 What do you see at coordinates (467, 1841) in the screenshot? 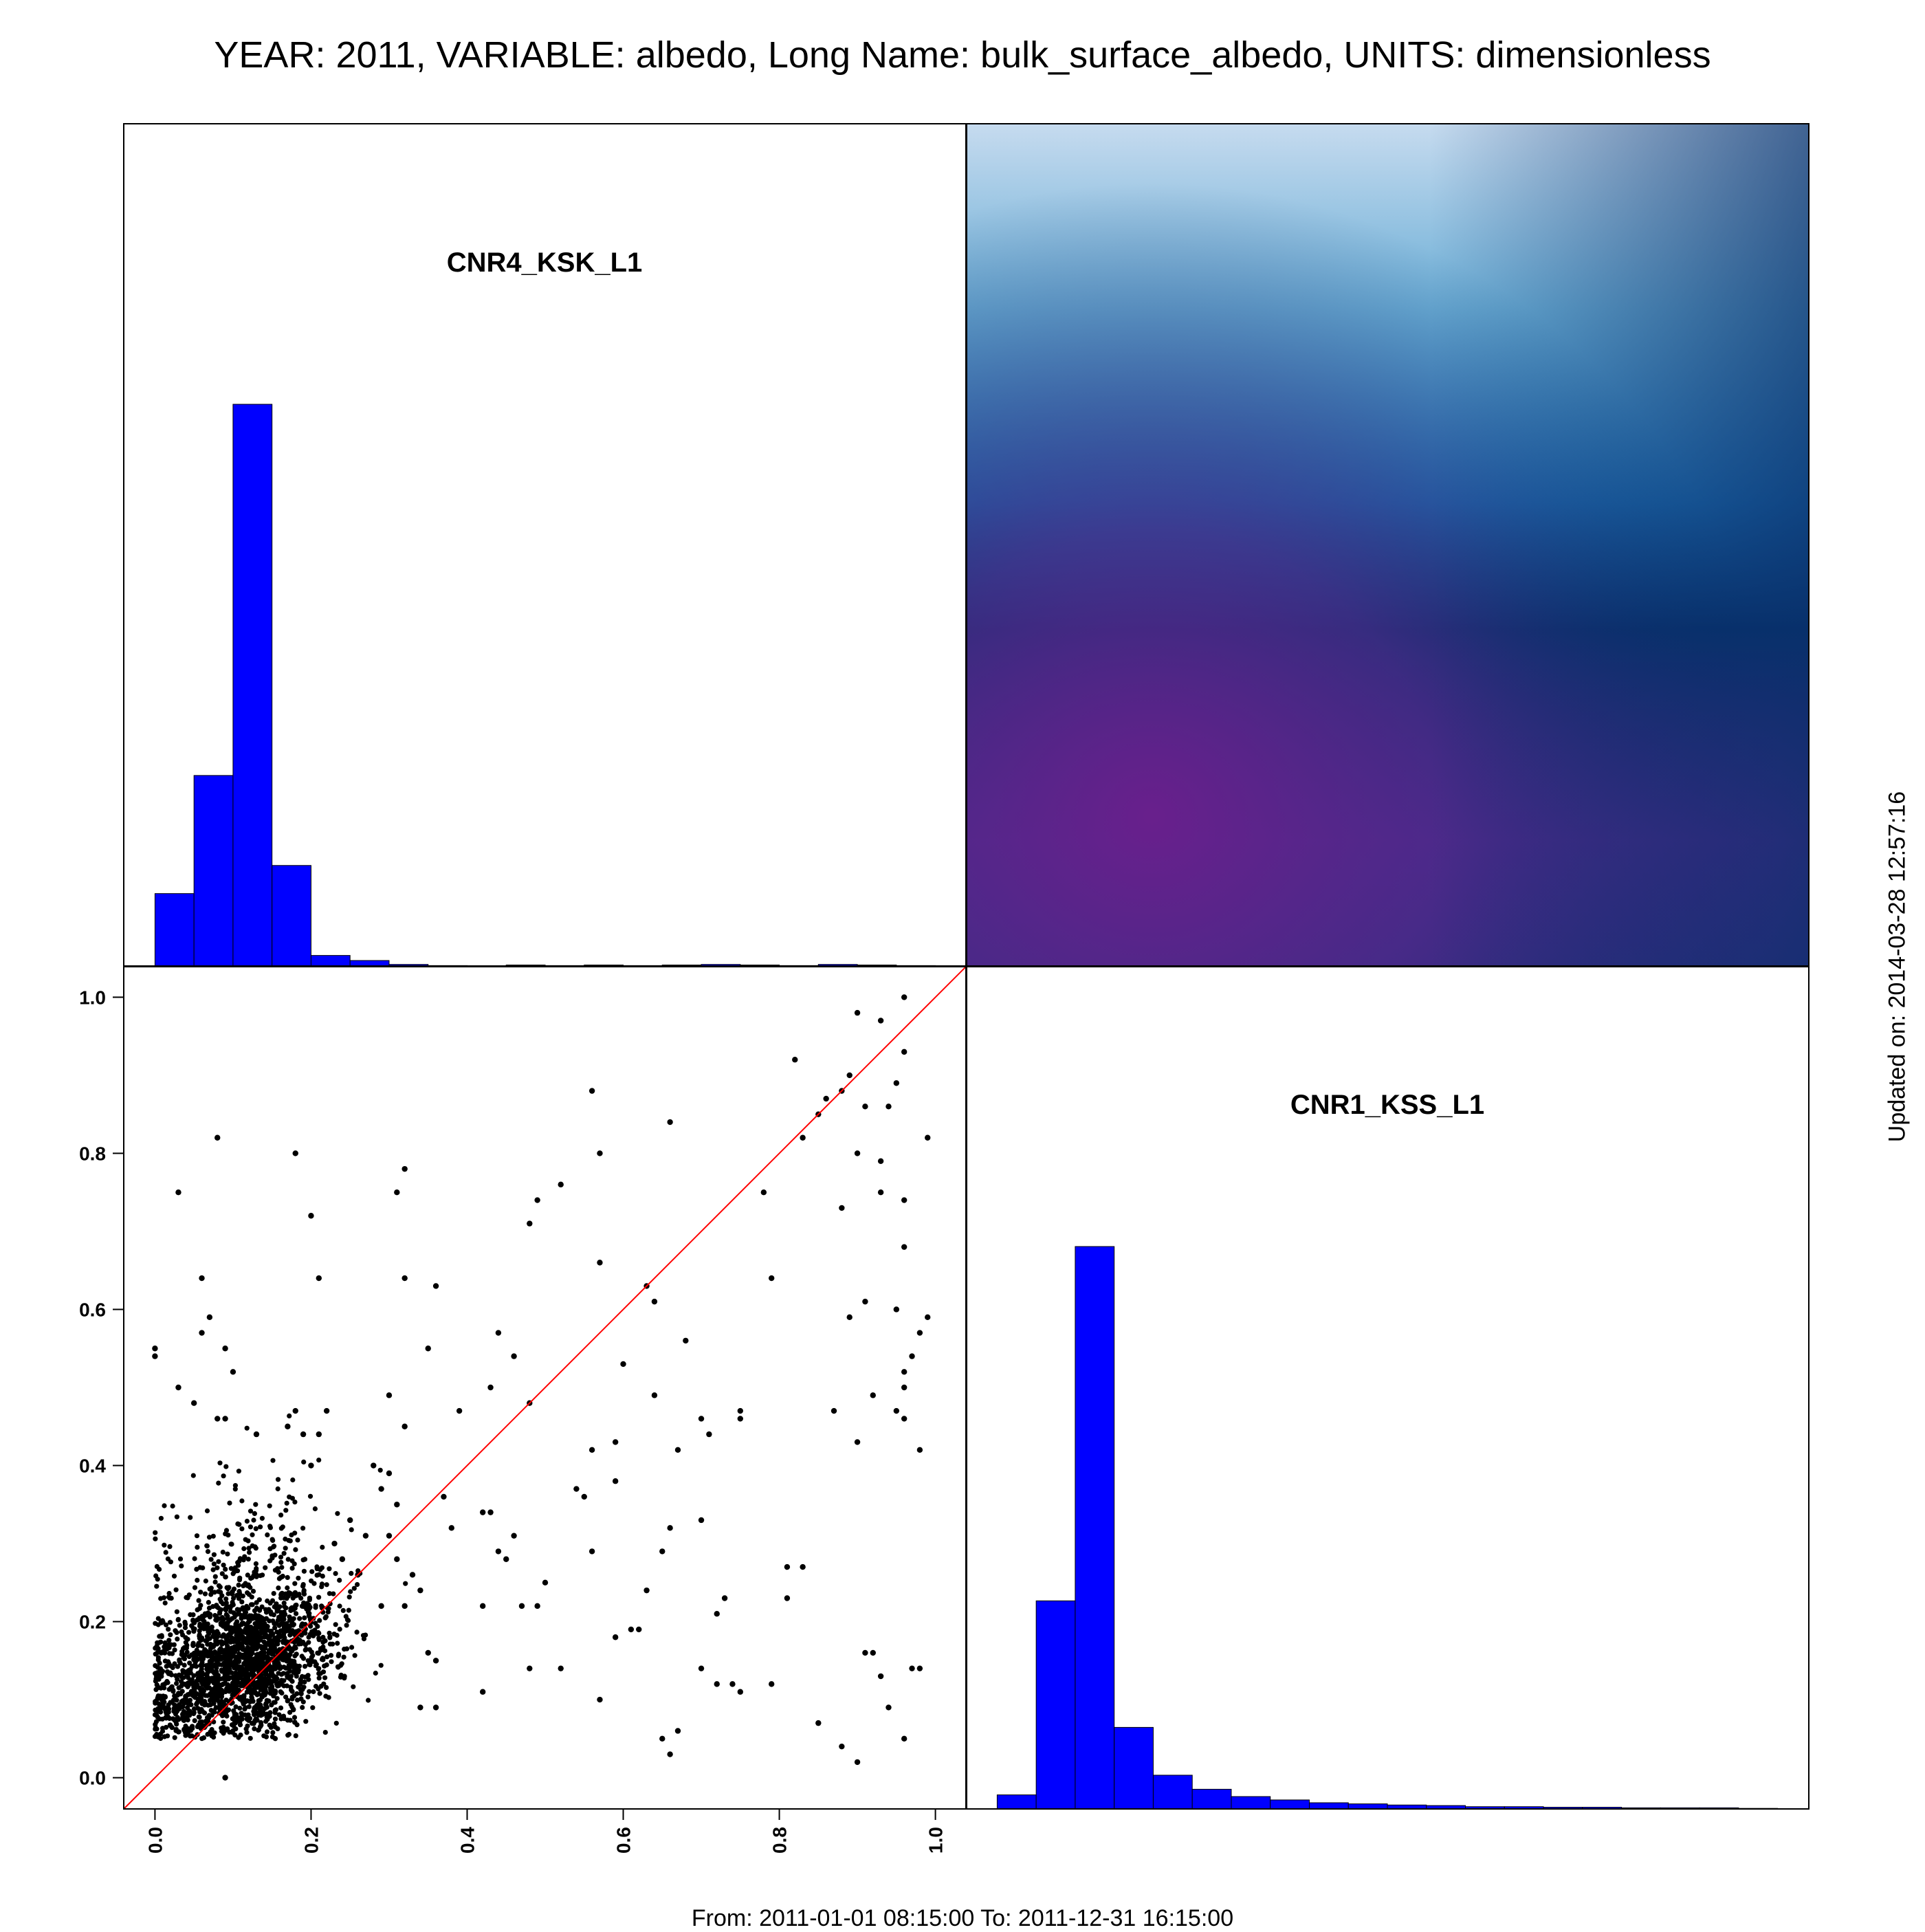
I see `x-tick-label: 0.4` at bounding box center [467, 1841].